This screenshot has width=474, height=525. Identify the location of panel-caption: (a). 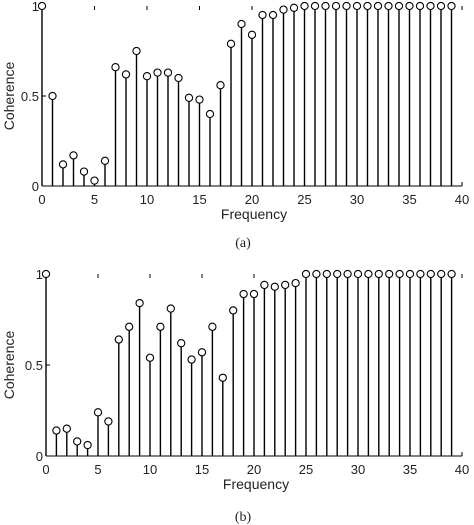
(243, 243).